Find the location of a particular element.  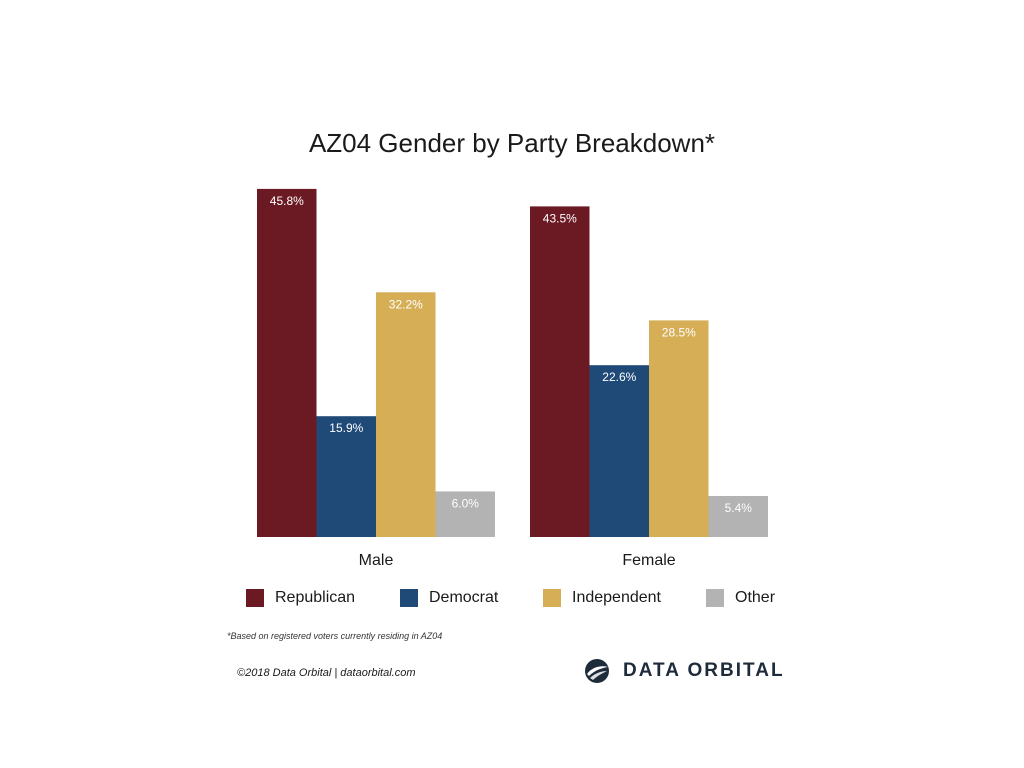

legend-item-republican: Republican is located at coordinates (300, 598).